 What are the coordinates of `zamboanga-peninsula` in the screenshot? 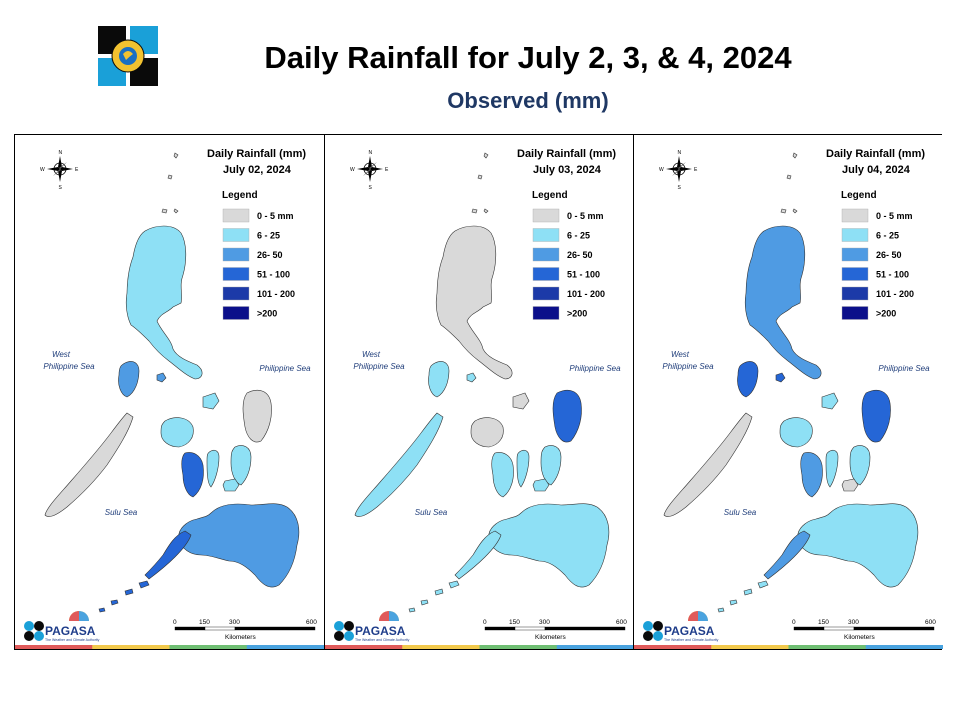 It's located at (787, 555).